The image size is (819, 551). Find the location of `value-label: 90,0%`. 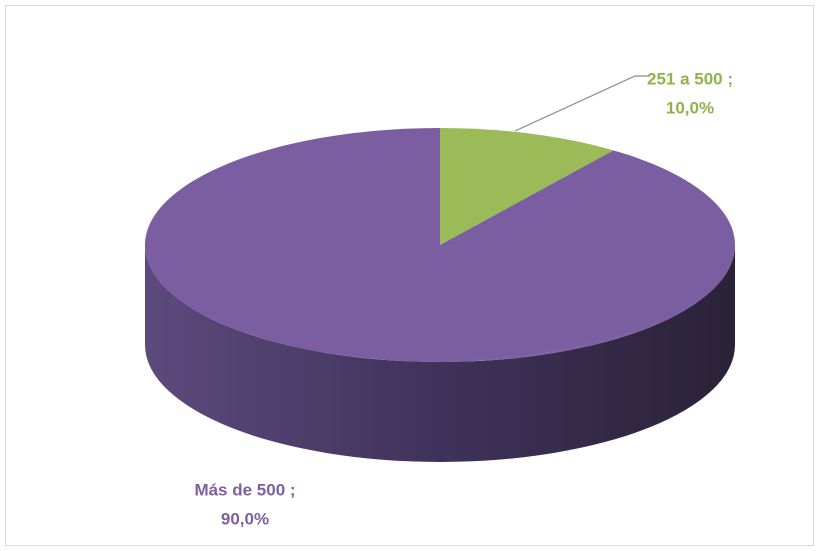

value-label: 90,0% is located at coordinates (245, 518).